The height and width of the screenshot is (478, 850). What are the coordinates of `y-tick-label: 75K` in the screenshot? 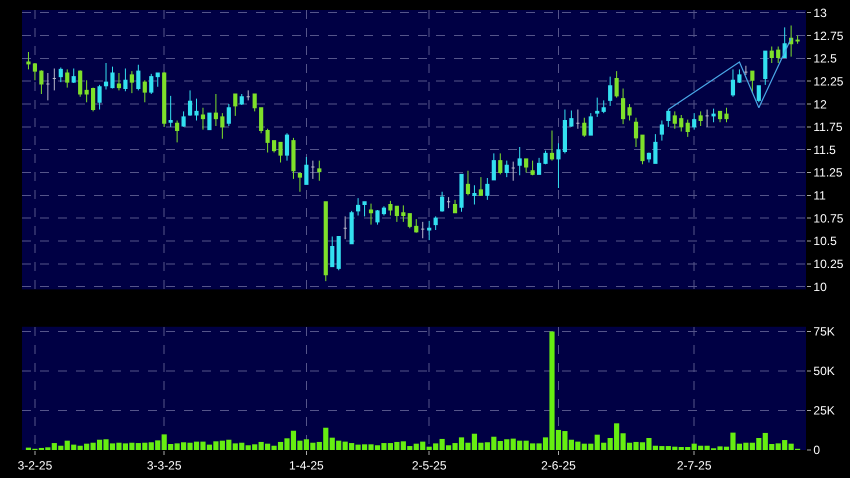 It's located at (824, 331).